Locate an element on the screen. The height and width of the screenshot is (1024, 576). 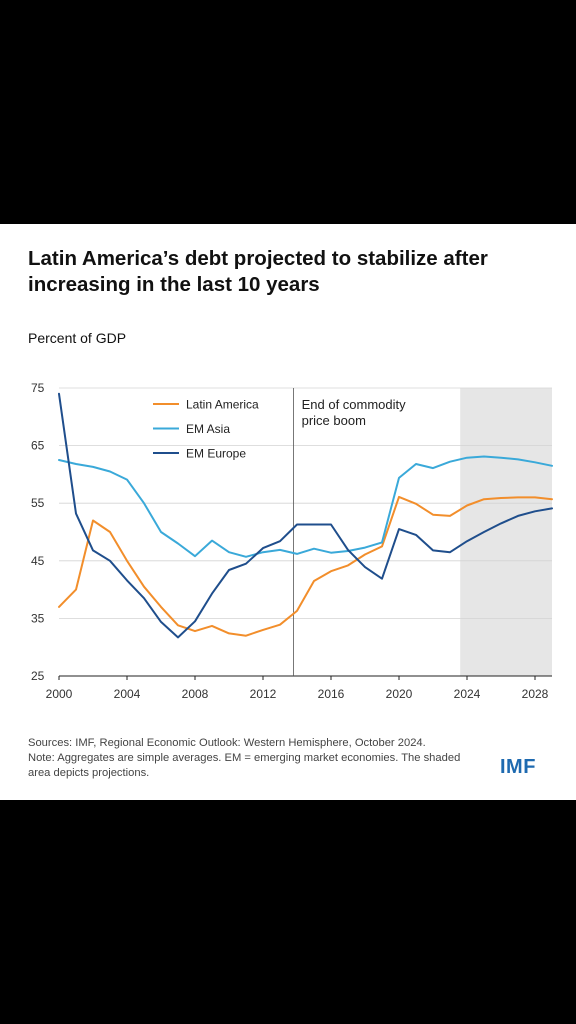
x-tick-label: 2024 is located at coordinates (467, 694).